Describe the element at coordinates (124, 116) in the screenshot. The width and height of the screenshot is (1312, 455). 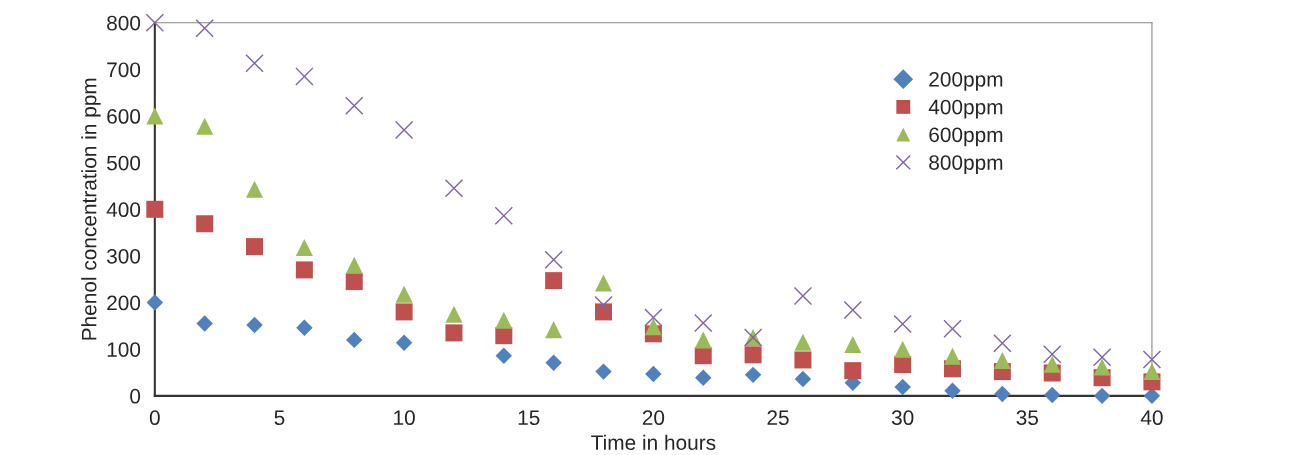
I see `y-tick-label: 600` at that location.